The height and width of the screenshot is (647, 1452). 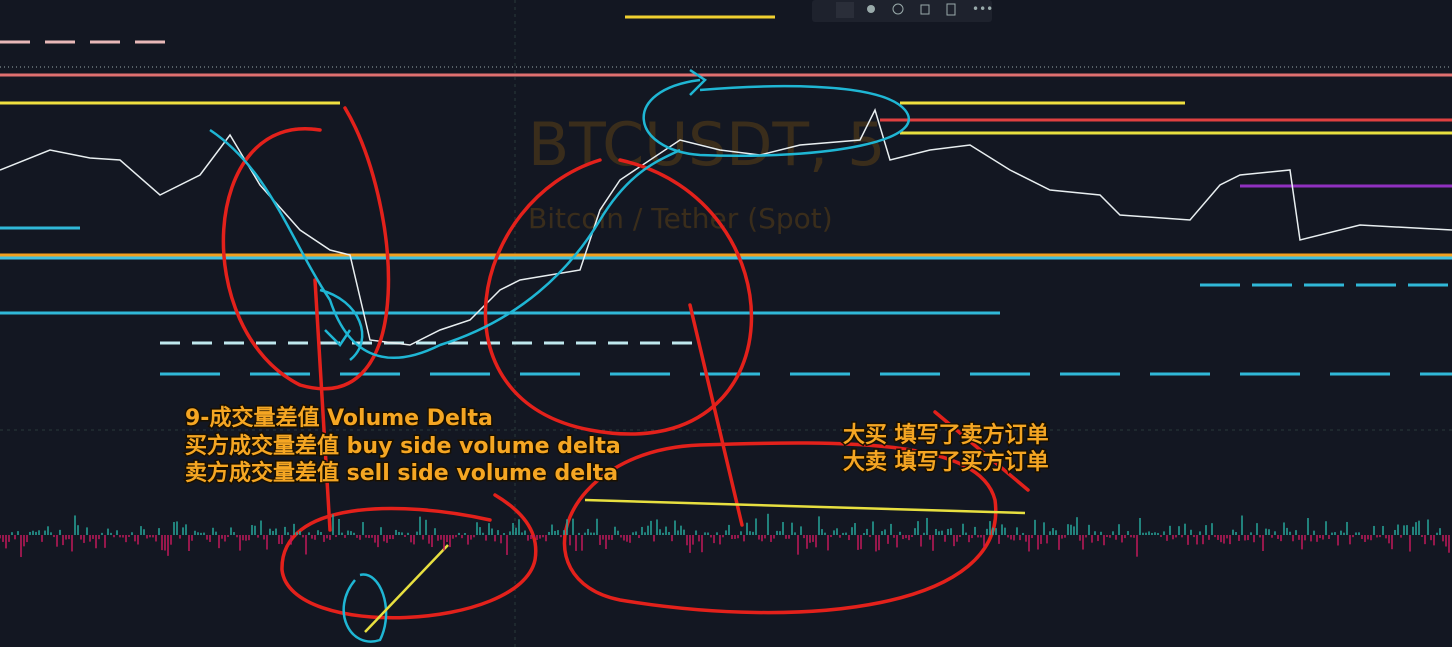 I want to click on annotation-text: 买方成交量差值 buy side volume delta, so click(x=403, y=446).